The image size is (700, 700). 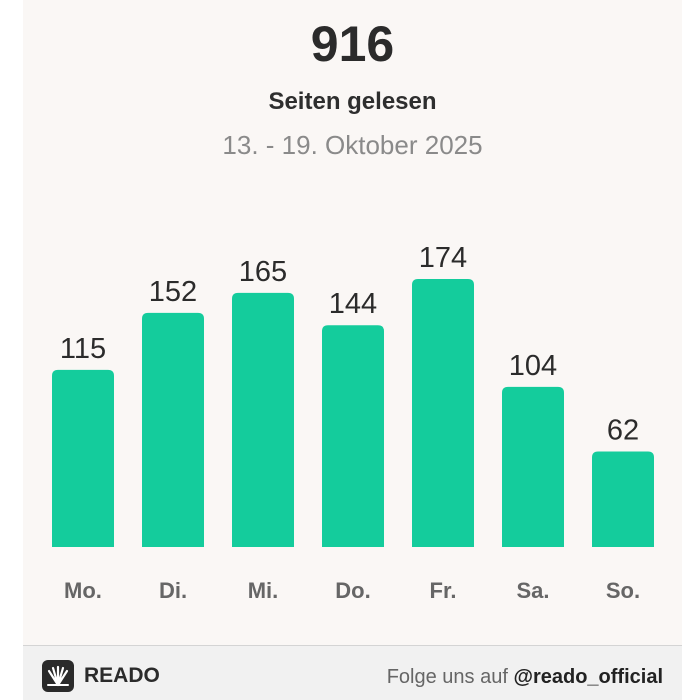 I want to click on brand-name: READO, so click(x=122, y=675).